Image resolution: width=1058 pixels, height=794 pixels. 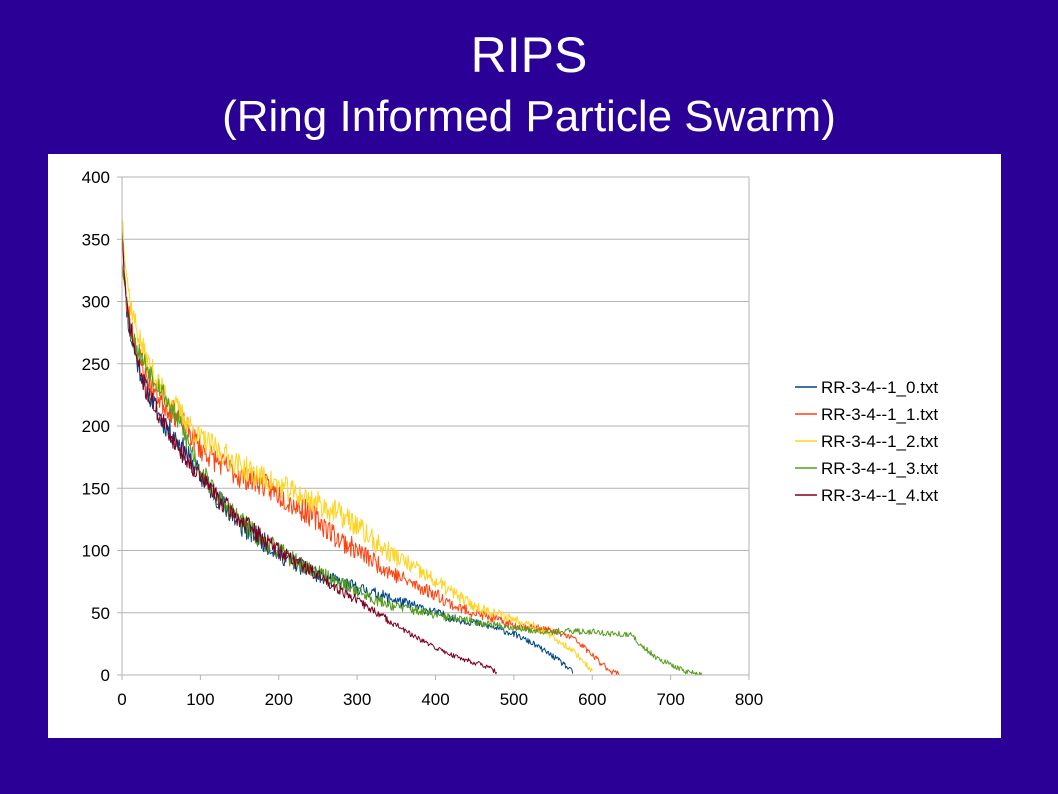 What do you see at coordinates (435, 699) in the screenshot?
I see `x-tick-label: 400` at bounding box center [435, 699].